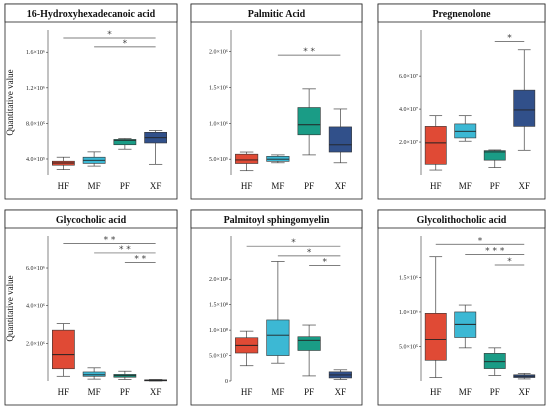 The width and height of the screenshot is (550, 406). I want to click on panel-3-sig-stars-0: *, so click(509, 39).